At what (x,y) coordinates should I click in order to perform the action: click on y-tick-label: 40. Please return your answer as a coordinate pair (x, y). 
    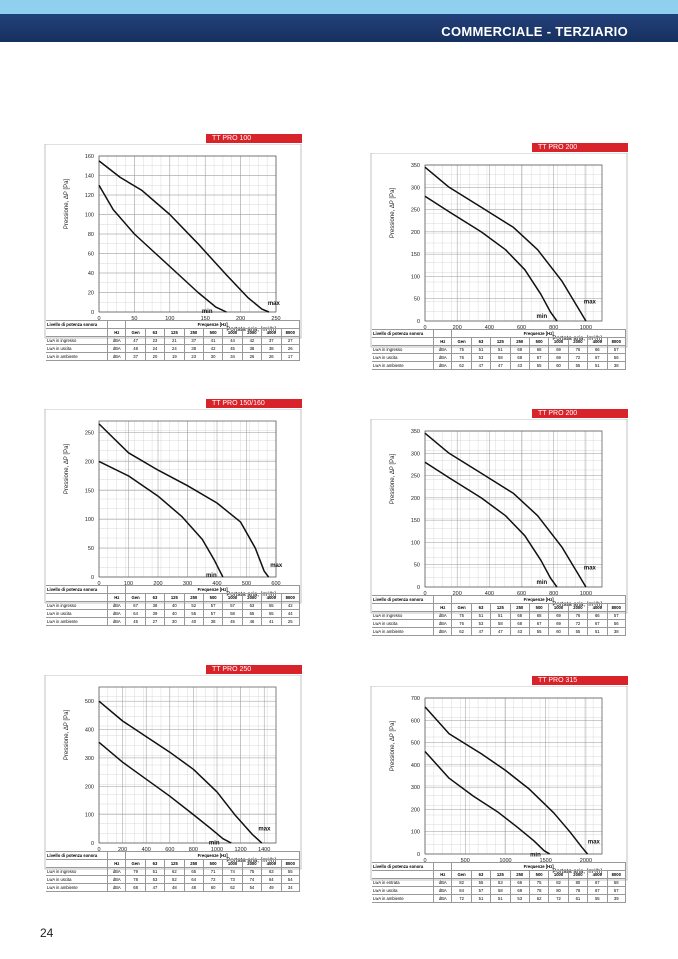
    Looking at the image, I should click on (91, 274).